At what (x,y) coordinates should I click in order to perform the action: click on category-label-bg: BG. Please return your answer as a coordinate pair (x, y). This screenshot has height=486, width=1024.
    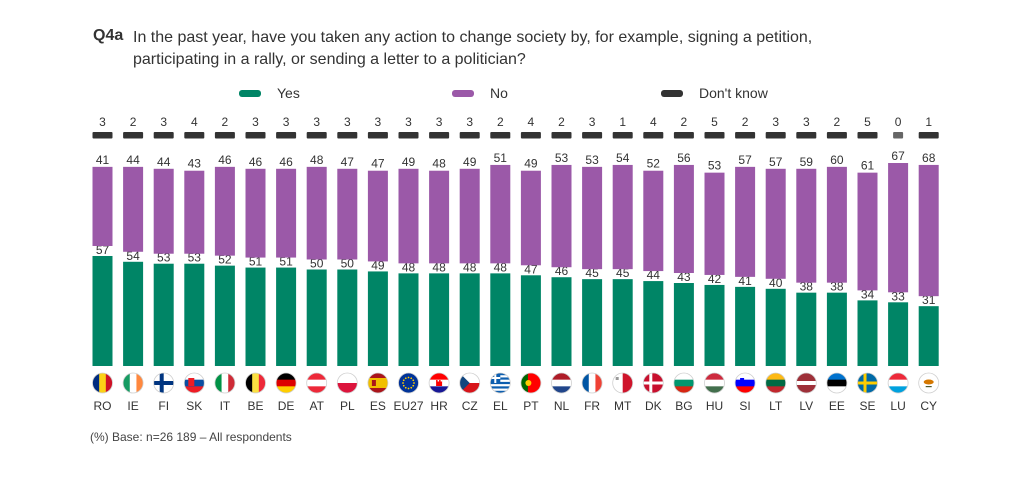
    Looking at the image, I should click on (683, 406).